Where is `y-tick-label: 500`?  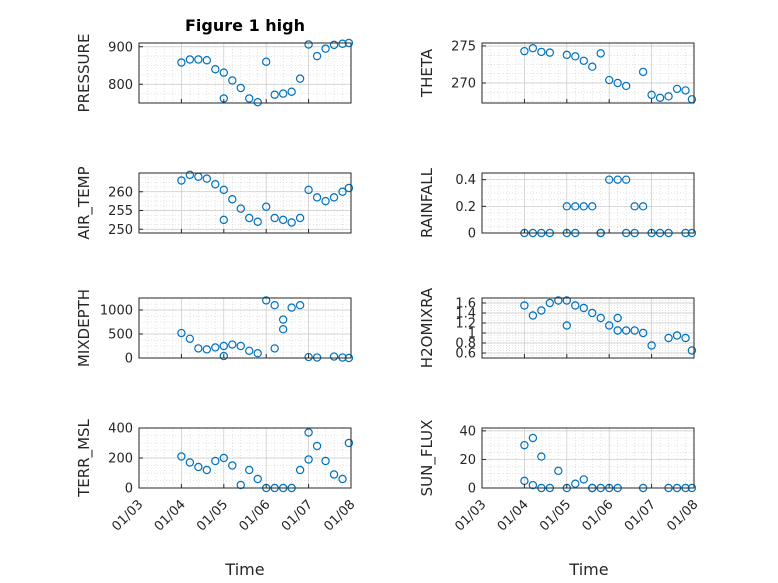 y-tick-label: 500 is located at coordinates (120, 335).